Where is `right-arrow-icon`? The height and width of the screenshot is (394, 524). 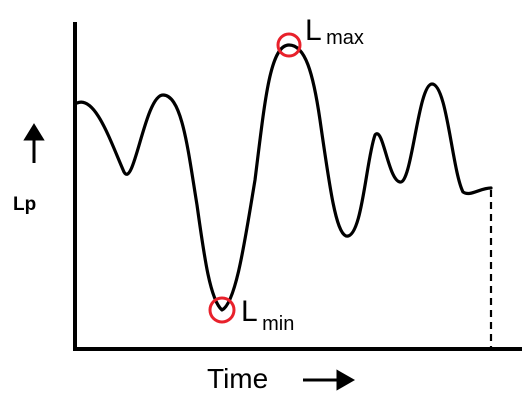 right-arrow-icon is located at coordinates (329, 380).